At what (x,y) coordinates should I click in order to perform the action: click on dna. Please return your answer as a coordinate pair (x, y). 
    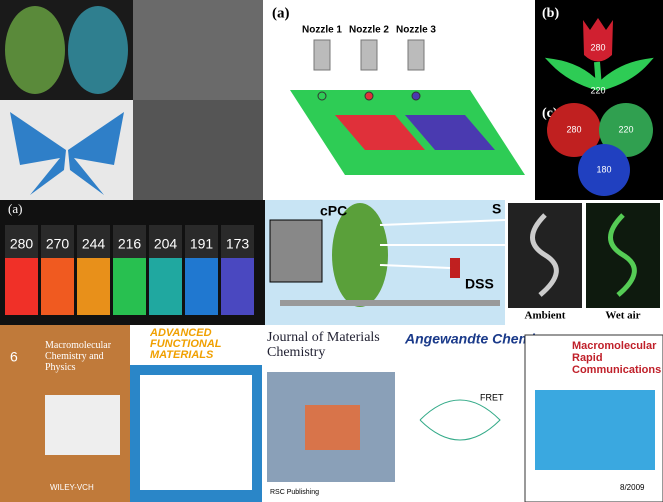
    Looking at the image, I should click on (460, 420).